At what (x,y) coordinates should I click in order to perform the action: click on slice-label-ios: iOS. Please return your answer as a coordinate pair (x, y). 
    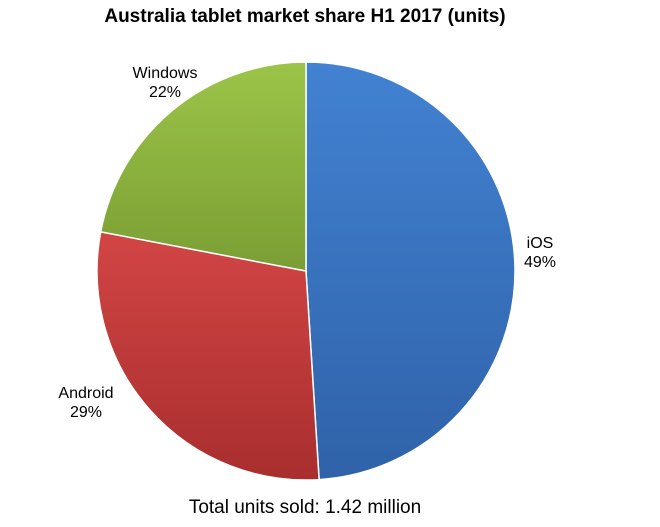
    Looking at the image, I should click on (540, 243).